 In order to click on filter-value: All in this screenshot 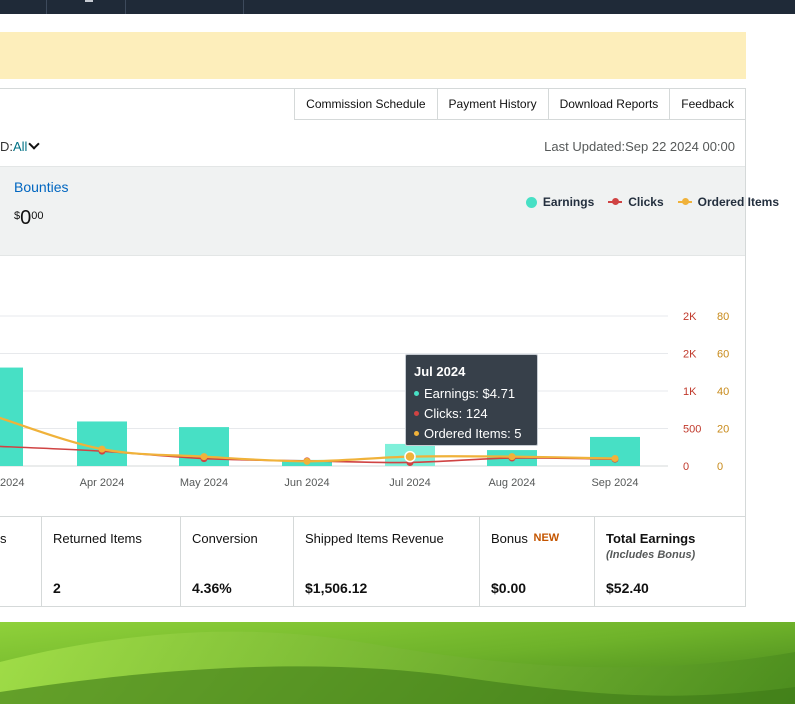, I will do `click(20, 146)`.